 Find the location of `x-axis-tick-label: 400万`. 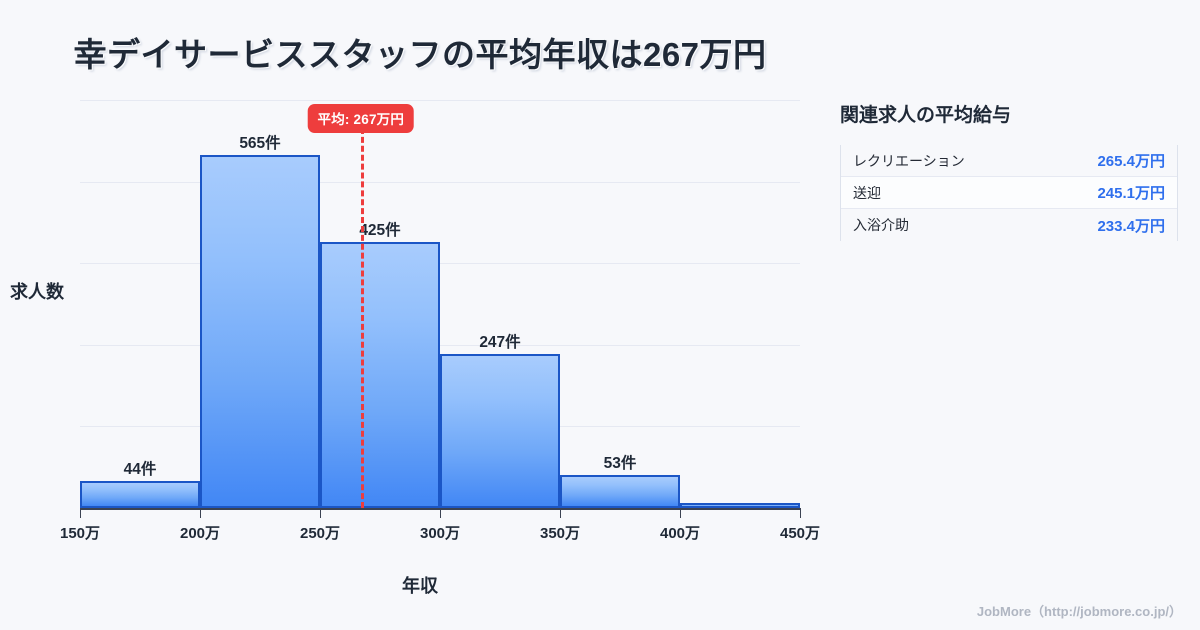

x-axis-tick-label: 400万 is located at coordinates (680, 533).